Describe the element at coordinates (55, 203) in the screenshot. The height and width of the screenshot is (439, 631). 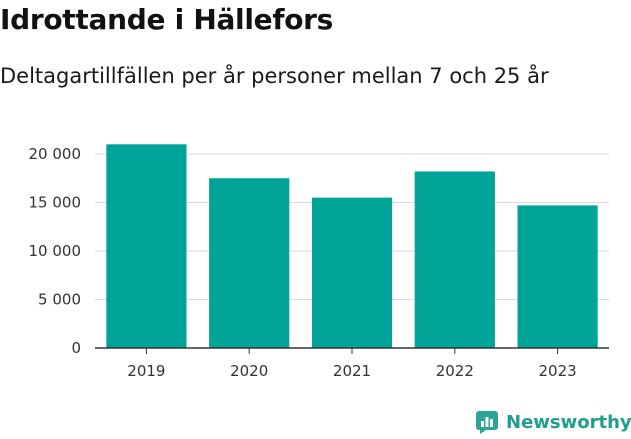
I see `y-tick-label: 15 000` at that location.